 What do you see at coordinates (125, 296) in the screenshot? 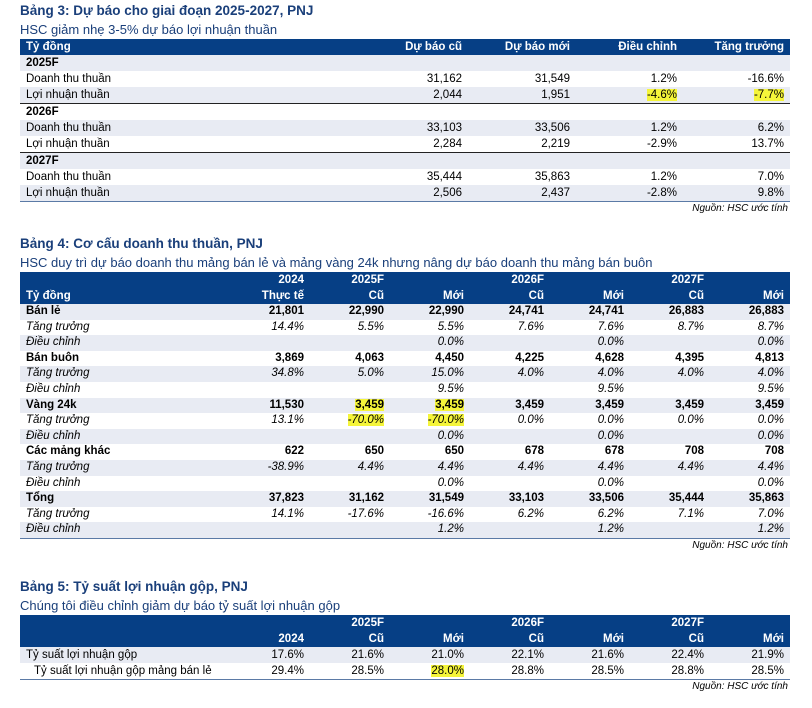
I see `header-unit: Tỷ đồng` at bounding box center [125, 296].